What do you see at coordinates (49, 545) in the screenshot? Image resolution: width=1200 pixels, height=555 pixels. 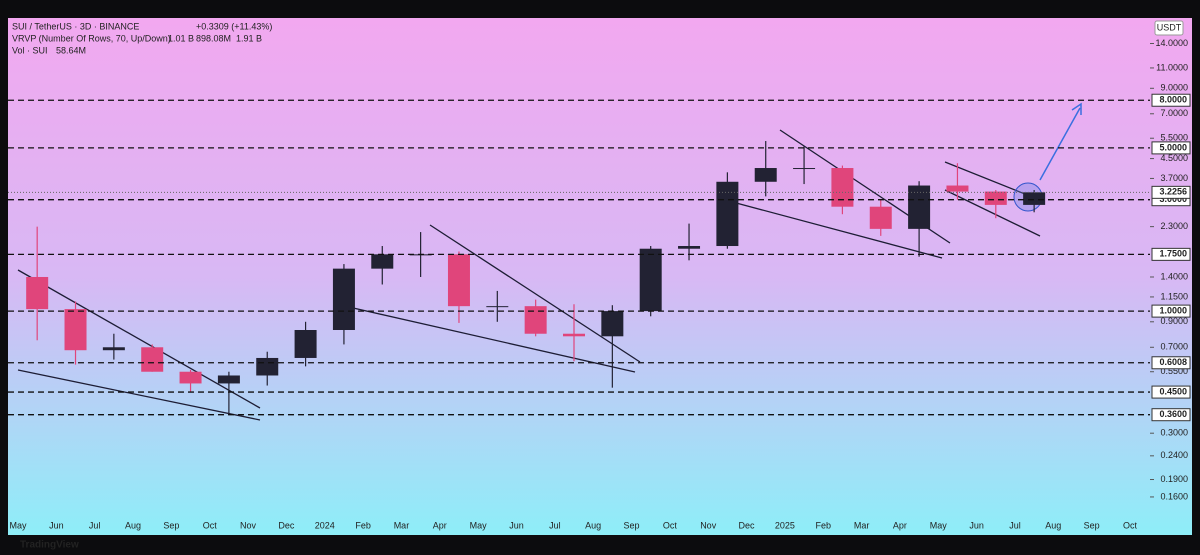 I see `footer-logo: TradingView` at bounding box center [49, 545].